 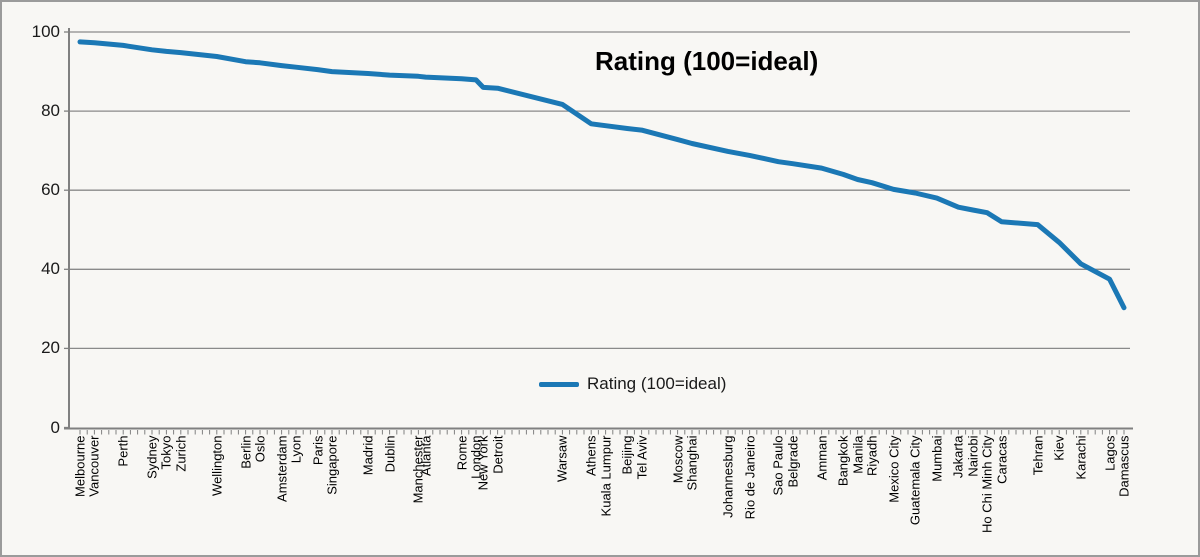 I want to click on x-label-belgrade: Belgrade, so click(x=793, y=461).